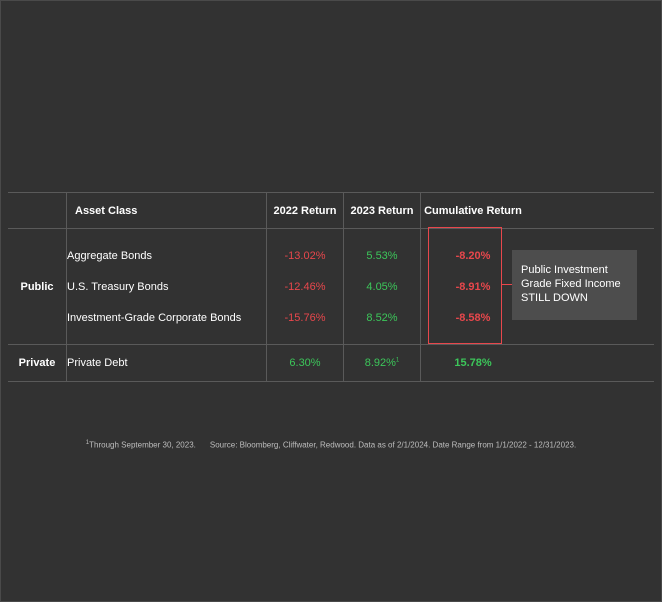 The height and width of the screenshot is (602, 662). What do you see at coordinates (571, 284) in the screenshot?
I see `callout-line-2: Grade Fixed Income` at bounding box center [571, 284].